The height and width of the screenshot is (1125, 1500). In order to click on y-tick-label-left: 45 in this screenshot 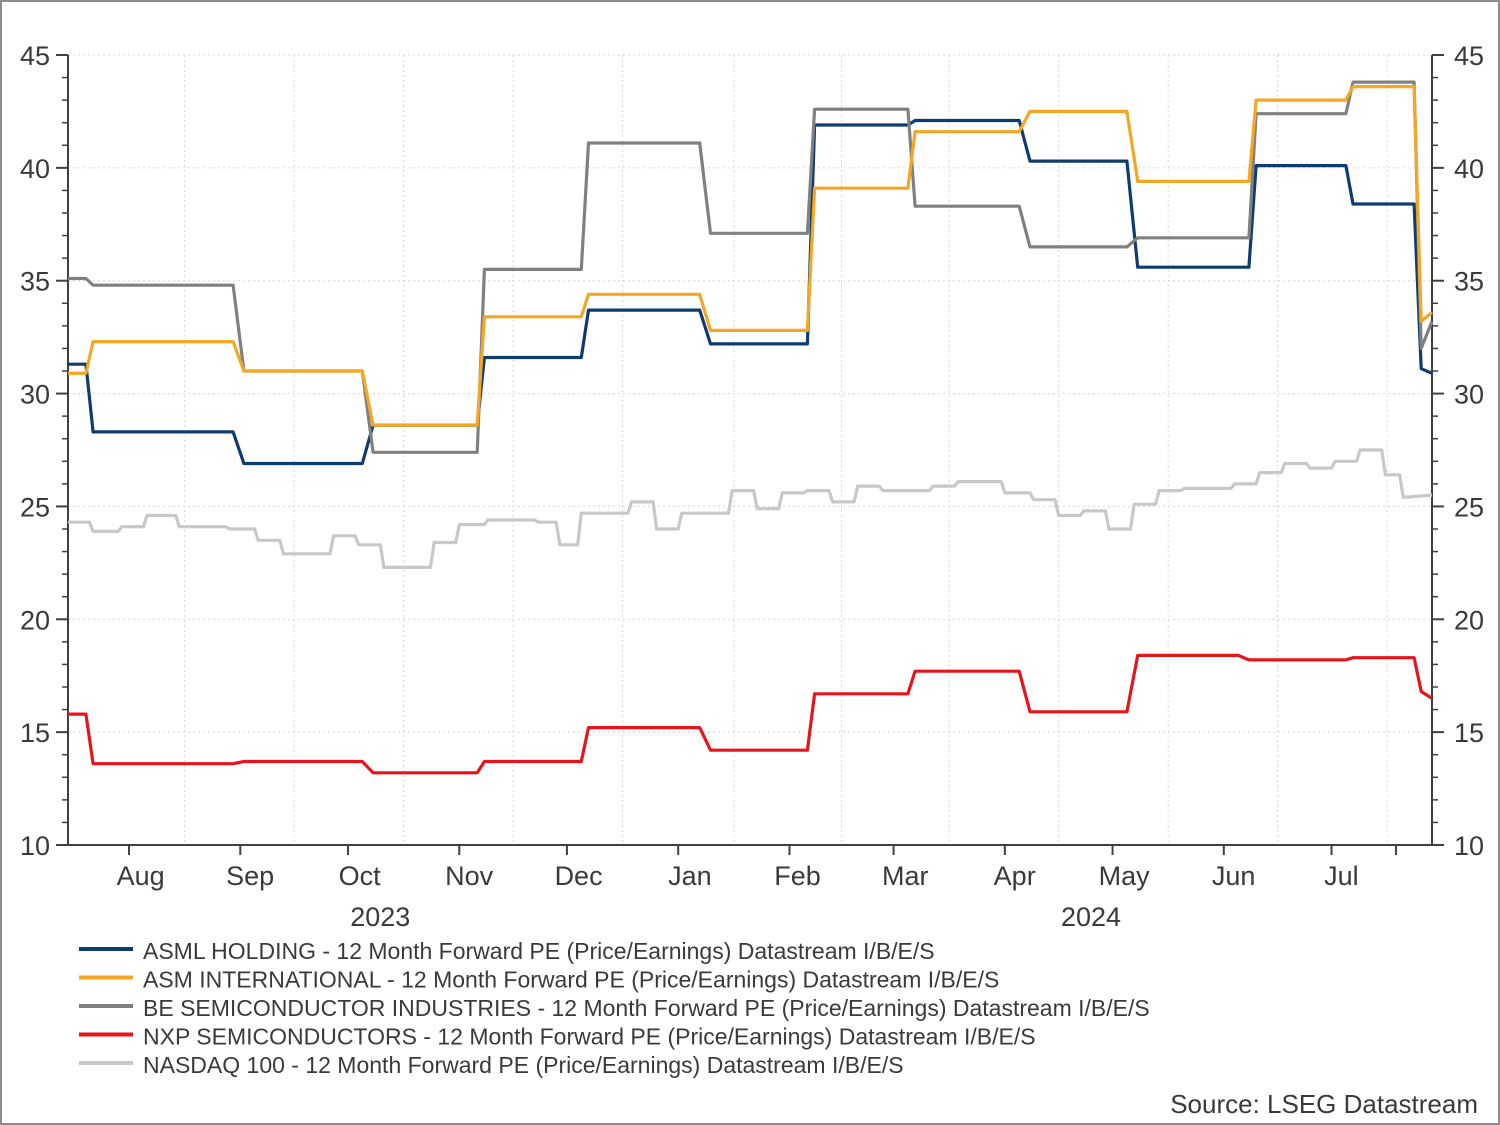, I will do `click(35, 56)`.